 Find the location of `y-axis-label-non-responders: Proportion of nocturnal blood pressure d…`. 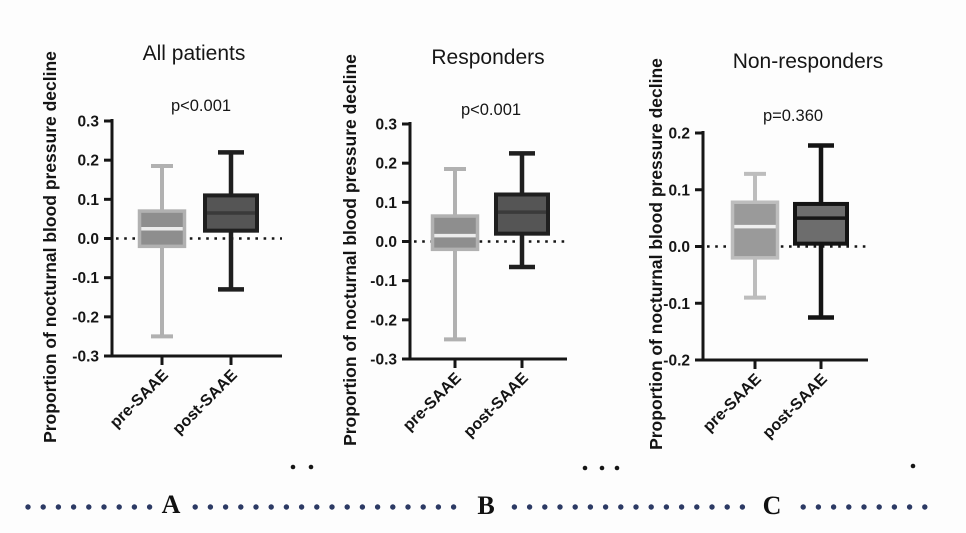

y-axis-label-non-responders: Proportion of nocturnal blood pressure d… is located at coordinates (656, 254).